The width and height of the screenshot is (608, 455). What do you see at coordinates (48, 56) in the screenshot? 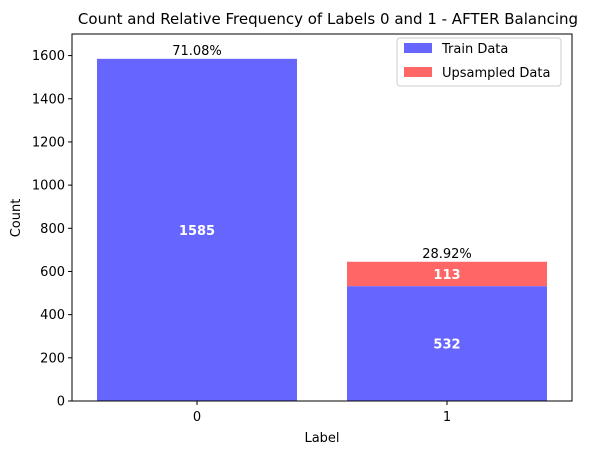
I see `y-tick-label-1600: 1600` at bounding box center [48, 56].